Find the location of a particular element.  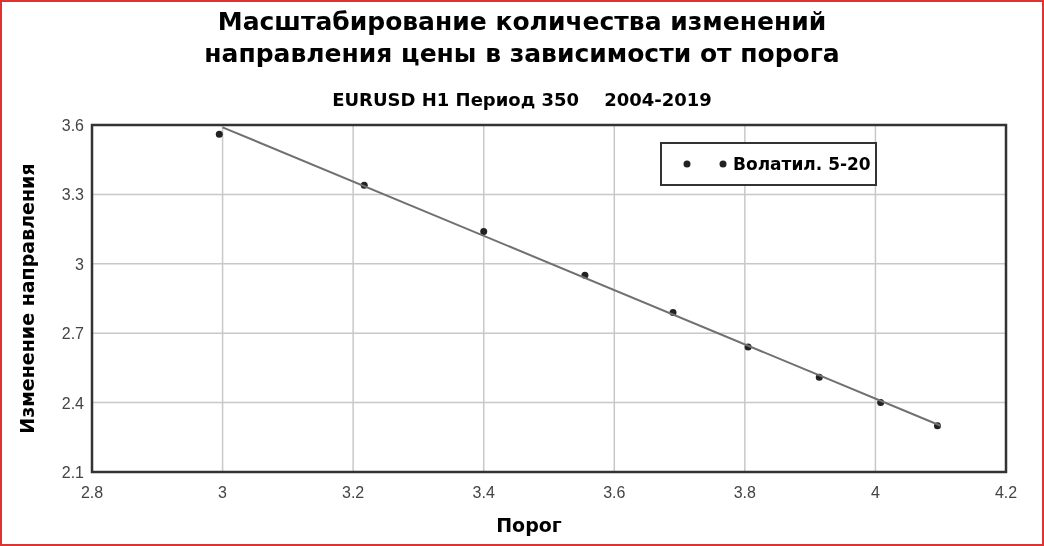

y-tick-label: 3.3 is located at coordinates (73, 195).